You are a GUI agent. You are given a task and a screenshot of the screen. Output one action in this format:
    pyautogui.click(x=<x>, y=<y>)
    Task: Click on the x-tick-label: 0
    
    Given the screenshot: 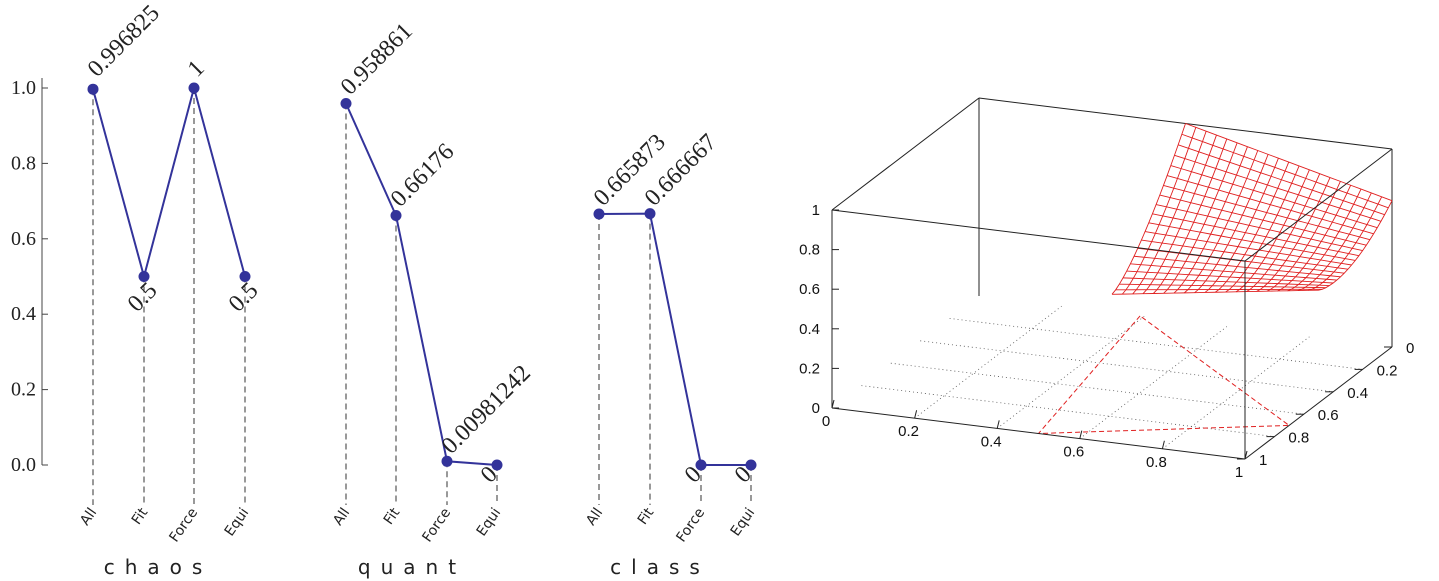 What is the action you would take?
    pyautogui.click(x=826, y=421)
    